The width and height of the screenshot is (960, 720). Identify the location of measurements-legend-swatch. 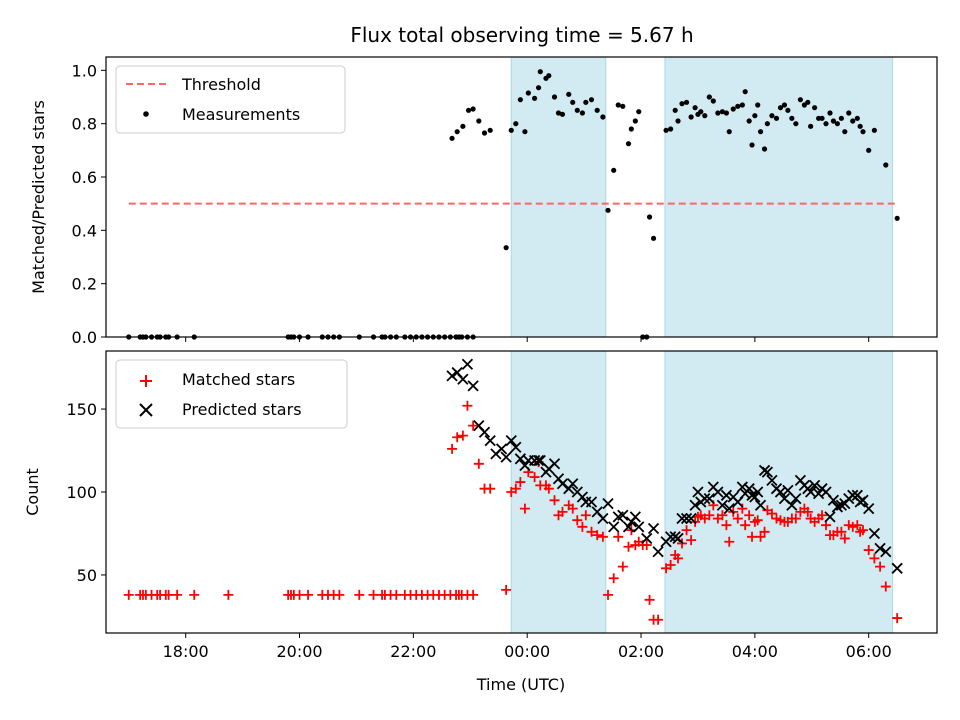
(146, 114).